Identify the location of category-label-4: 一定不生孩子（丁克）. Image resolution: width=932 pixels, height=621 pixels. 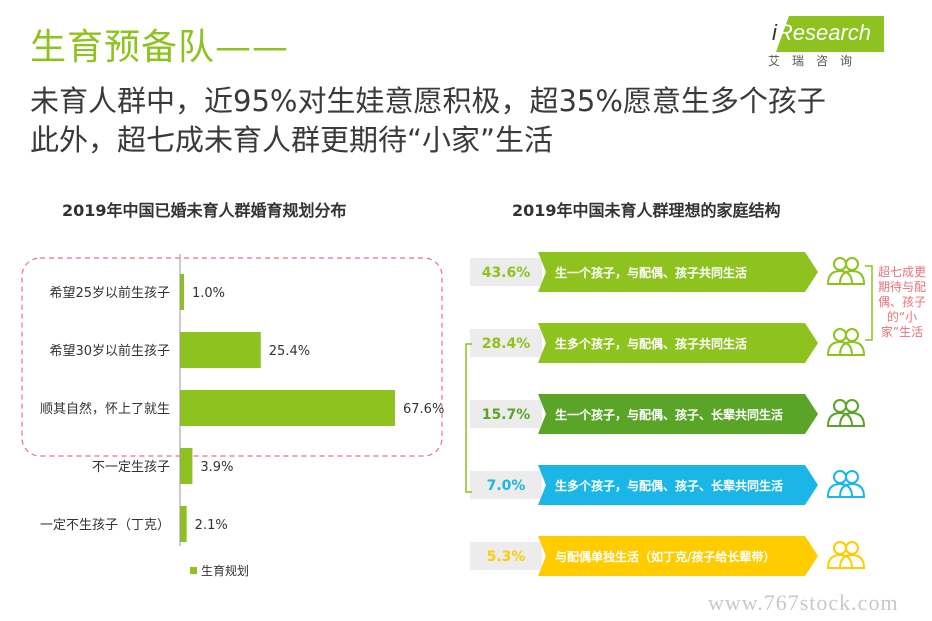
(105, 525).